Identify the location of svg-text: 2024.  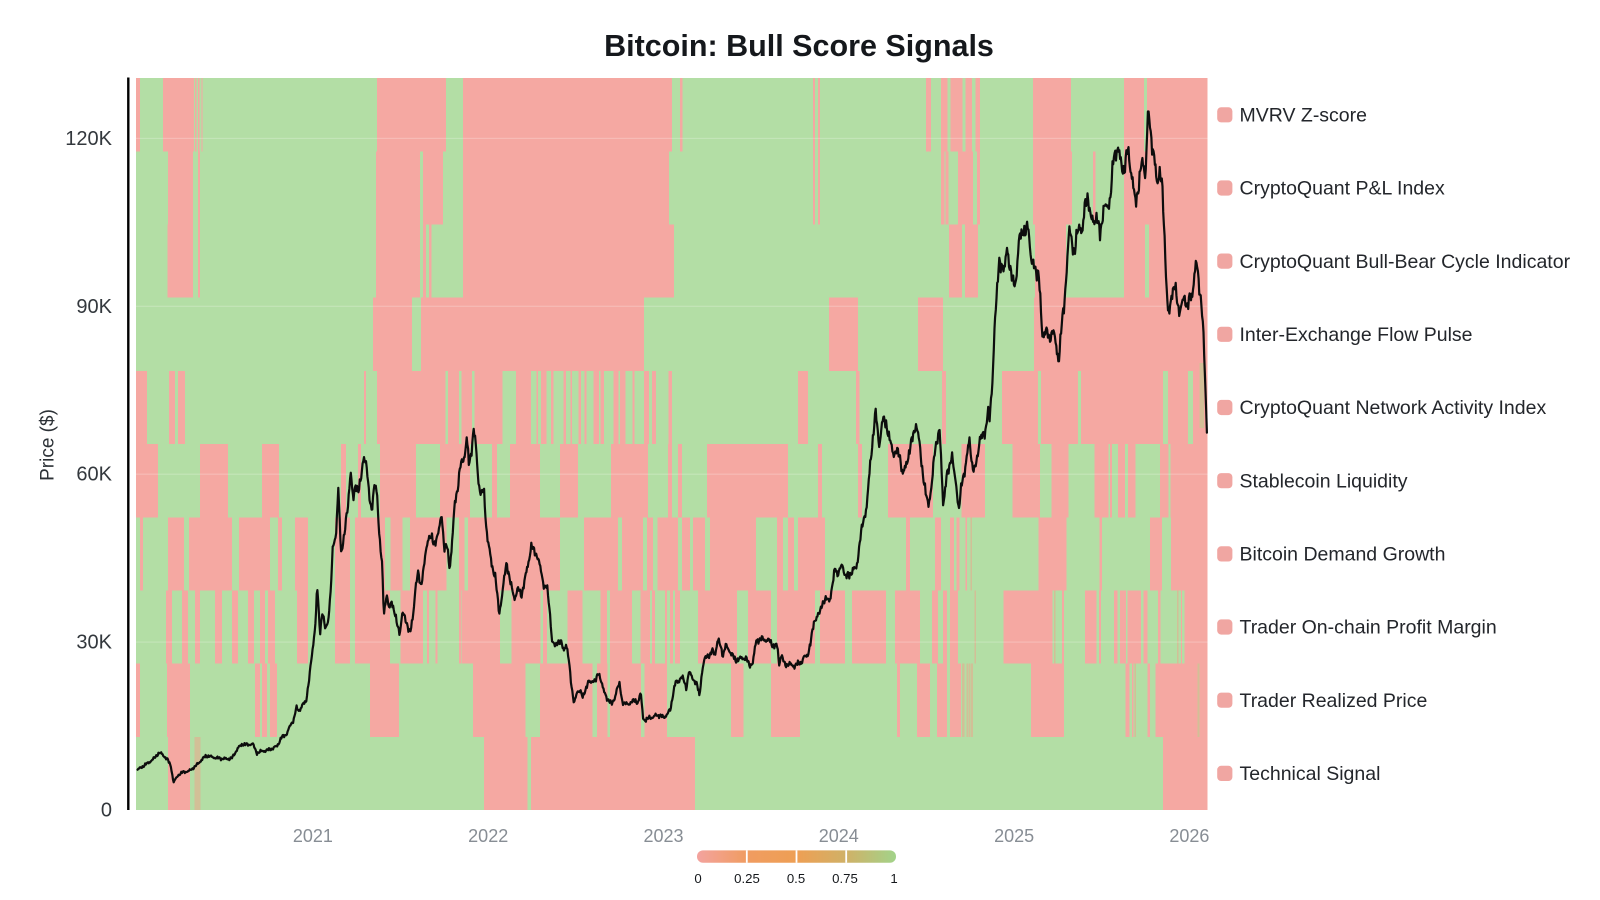
(839, 836).